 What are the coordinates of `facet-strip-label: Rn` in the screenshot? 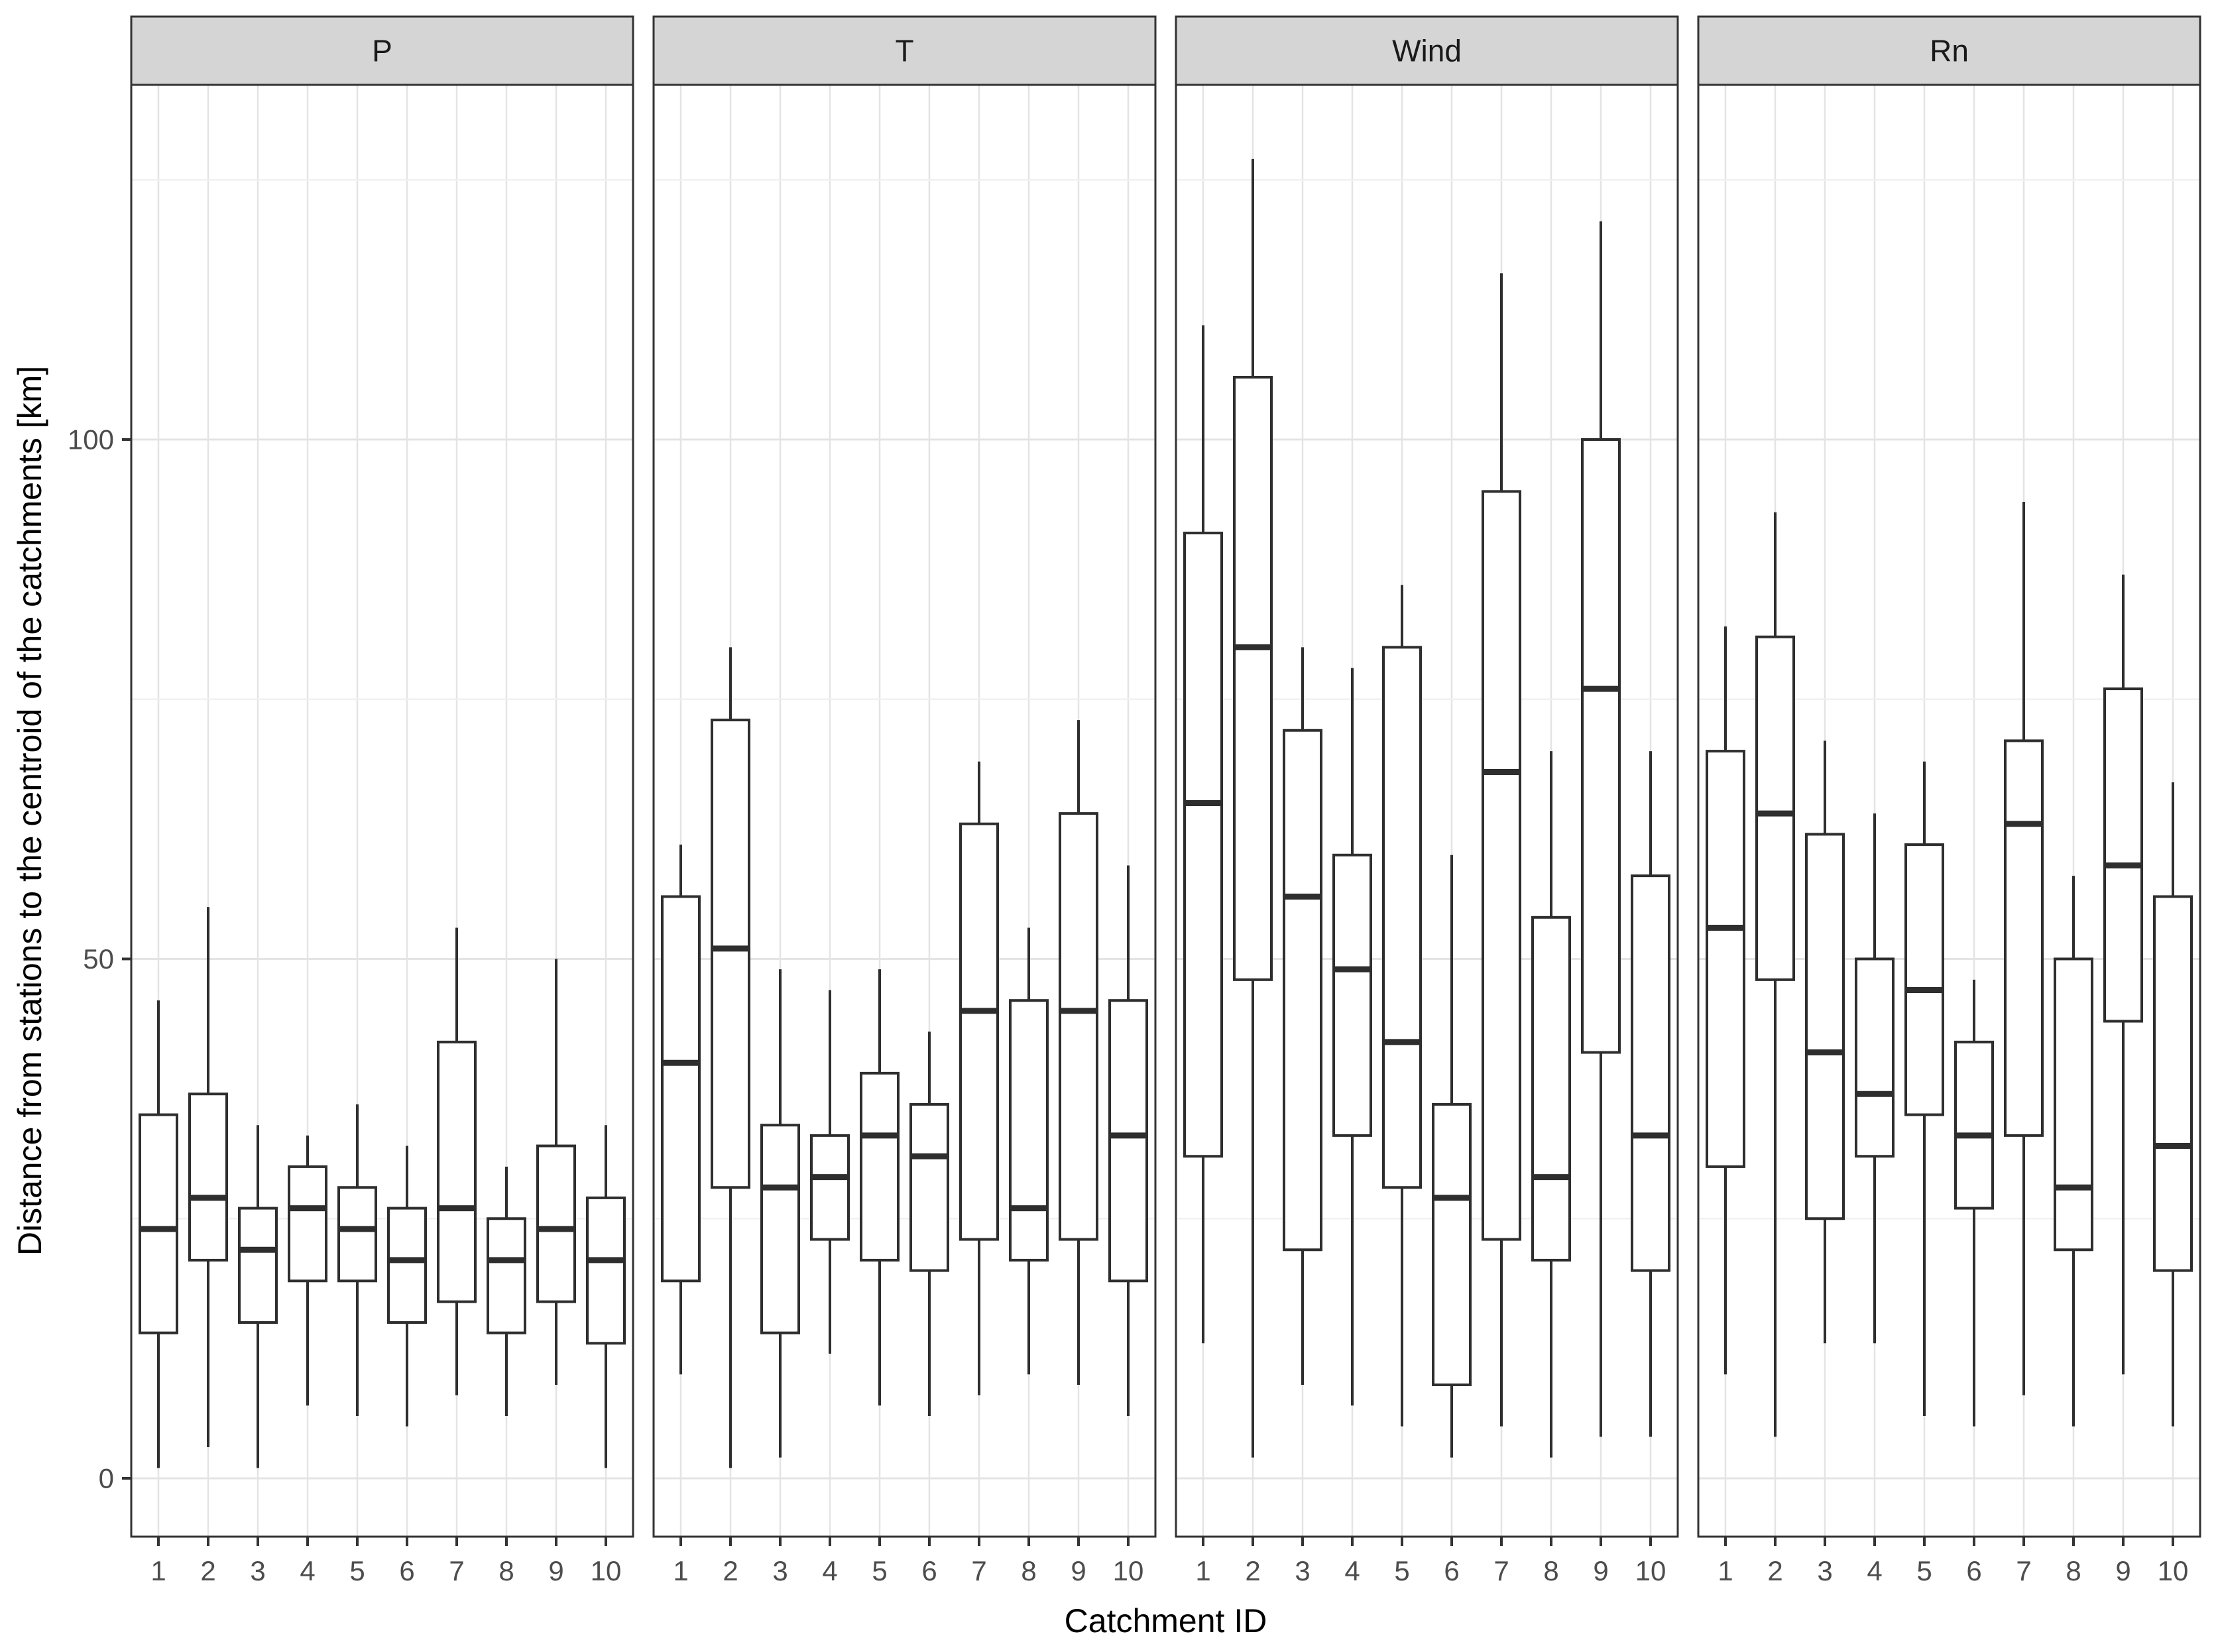 It's located at (1949, 51).